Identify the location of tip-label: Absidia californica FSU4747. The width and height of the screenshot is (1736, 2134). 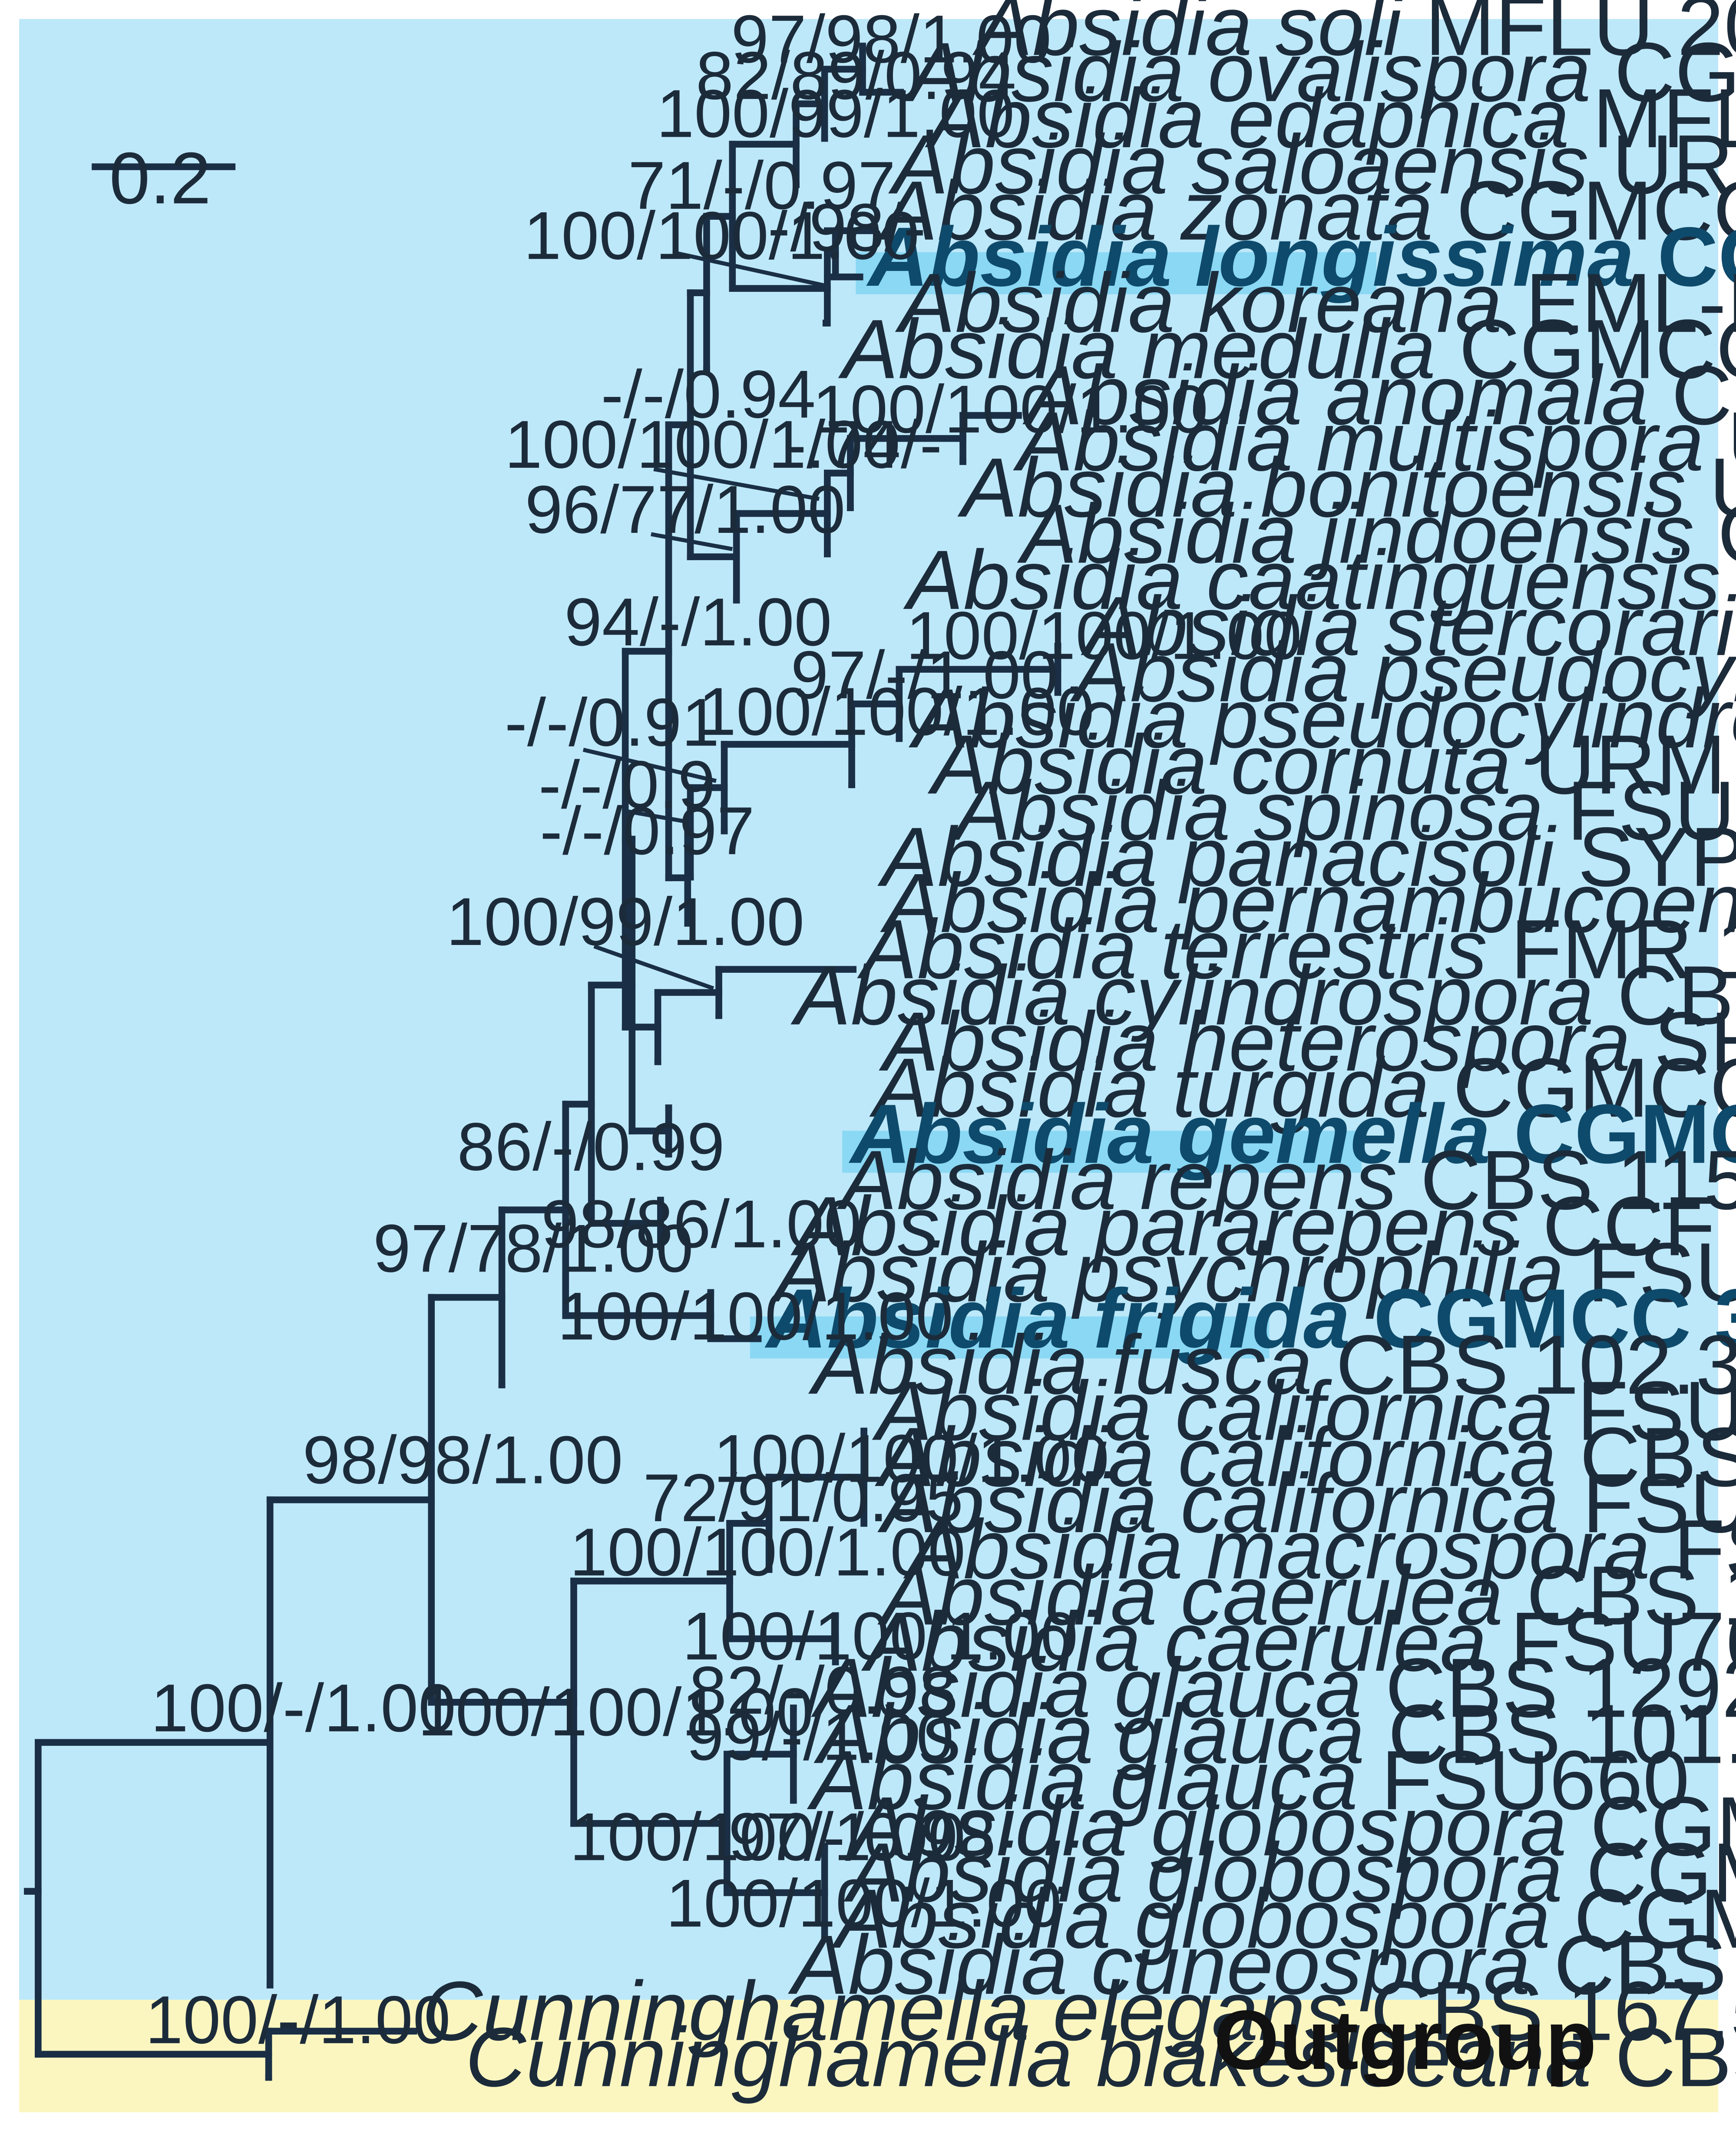
(1306, 1504).